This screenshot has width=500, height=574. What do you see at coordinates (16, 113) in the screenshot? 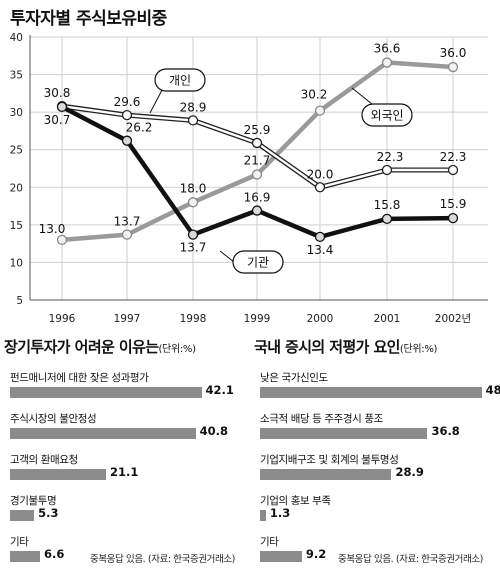
I see `y-tick-label: 30` at bounding box center [16, 113].